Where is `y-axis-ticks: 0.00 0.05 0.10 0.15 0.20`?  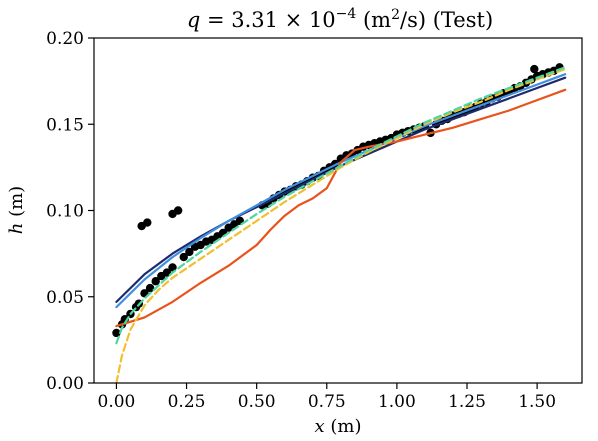 y-axis-ticks: 0.00 0.05 0.10 0.15 0.20 is located at coordinates (70, 211).